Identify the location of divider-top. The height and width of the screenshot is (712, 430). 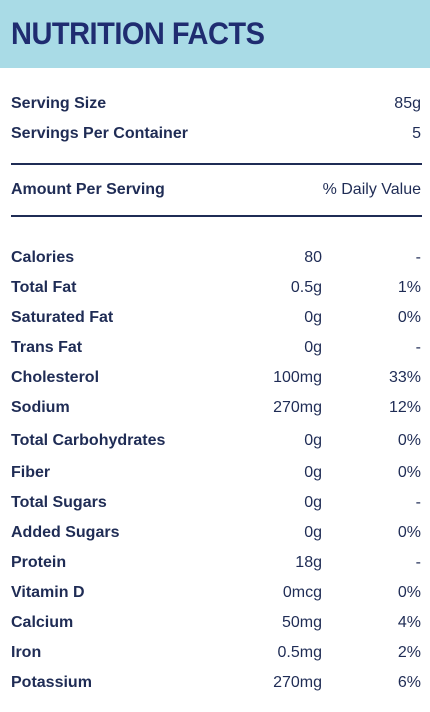
(216, 164).